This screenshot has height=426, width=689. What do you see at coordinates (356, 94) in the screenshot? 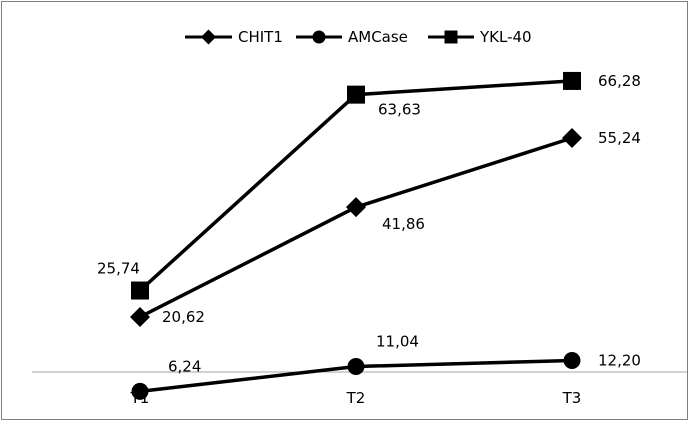
I see `data-point-ykl-40-t2` at bounding box center [356, 94].